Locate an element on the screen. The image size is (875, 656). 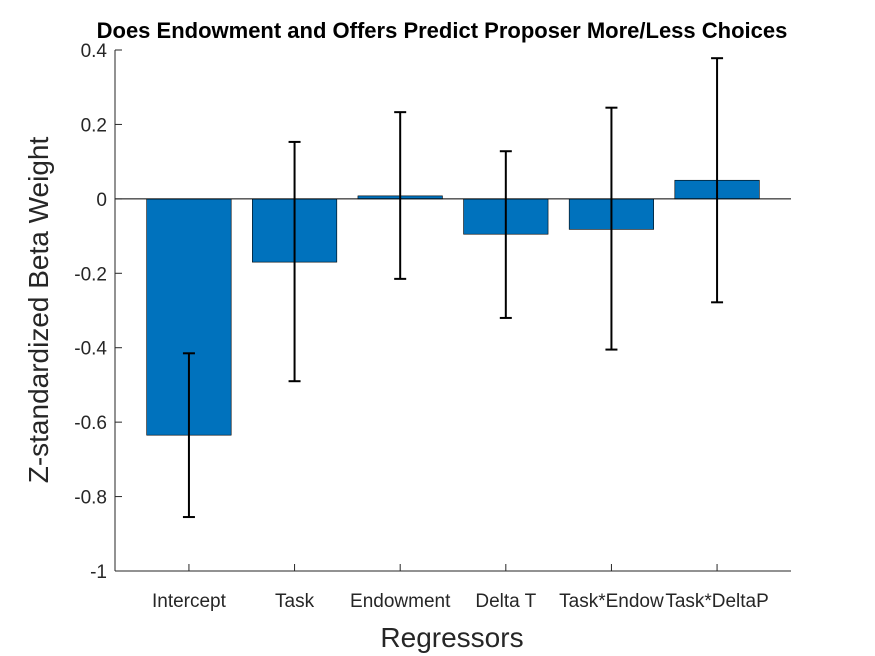
x-tick-label: Task*Endow is located at coordinates (611, 601).